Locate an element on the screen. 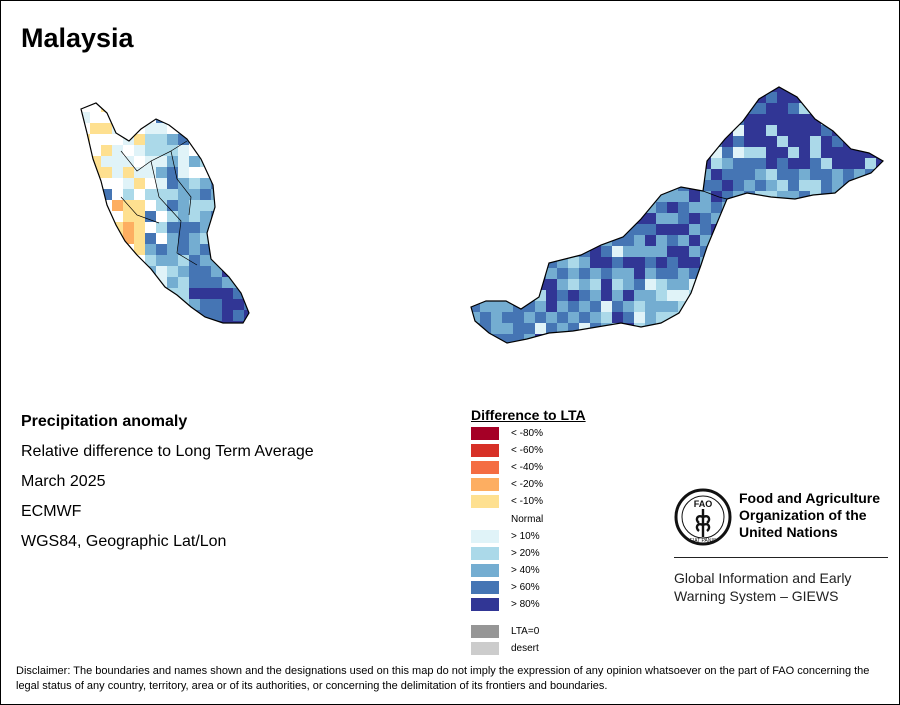  fao-name-line: Organization of the is located at coordinates (803, 515).